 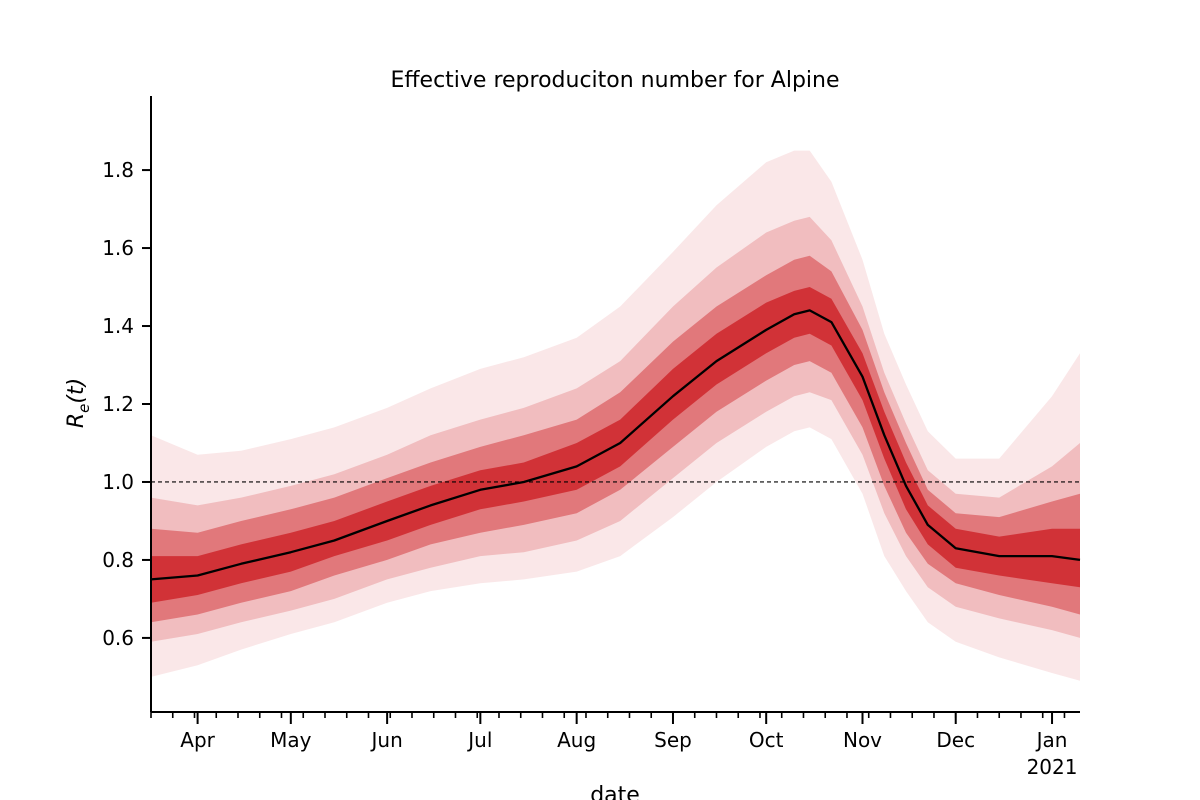 I want to click on x-axis-label: date, so click(x=615, y=791).